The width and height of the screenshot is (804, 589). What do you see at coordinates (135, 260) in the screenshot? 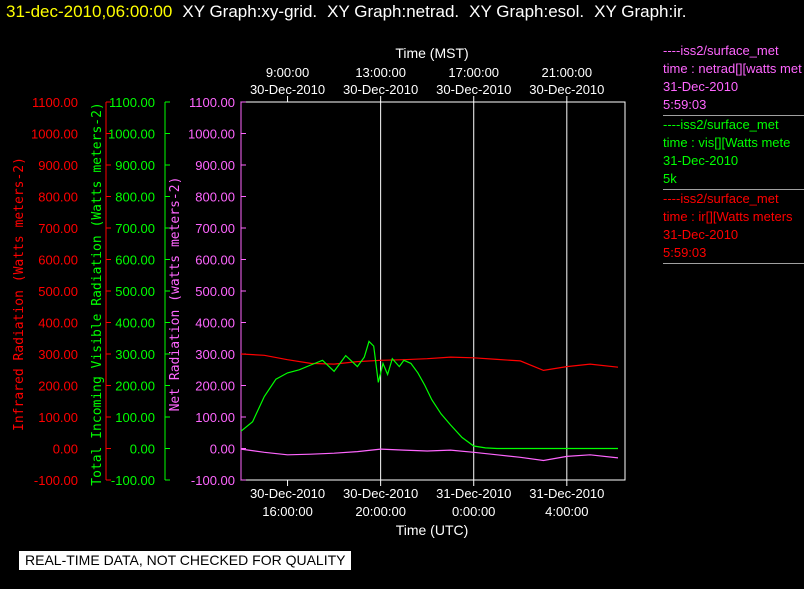
I see `visible-axis-tick-label: 600.00` at bounding box center [135, 260].